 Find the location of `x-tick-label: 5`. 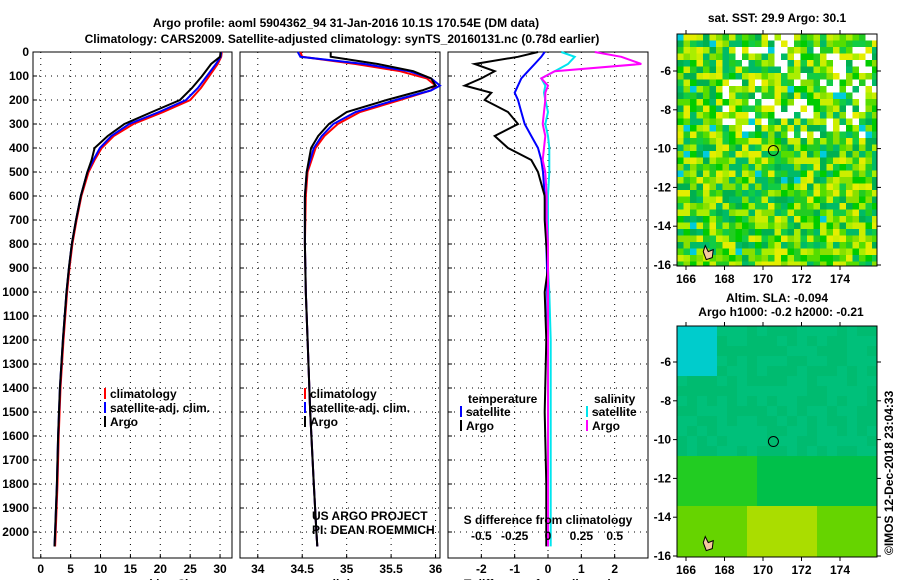

x-tick-label: 5 is located at coordinates (70, 569).